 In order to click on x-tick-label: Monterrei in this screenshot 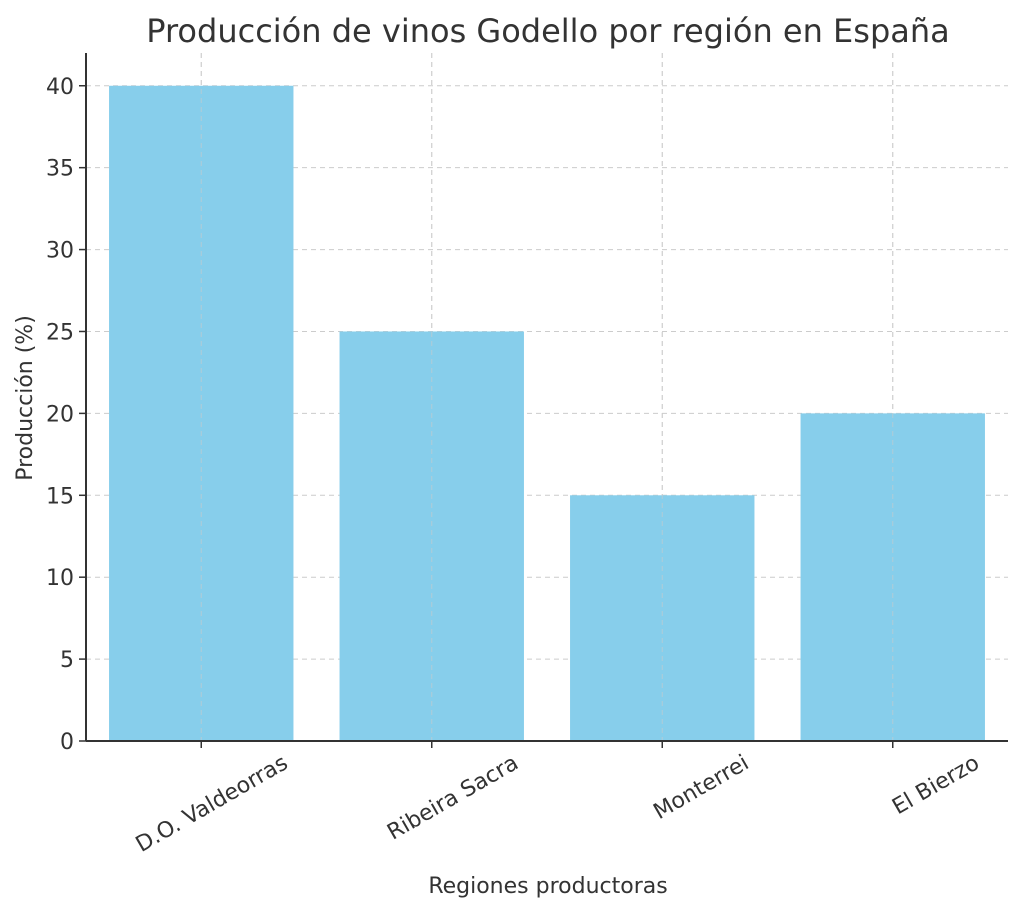, I will do `click(701, 788)`.